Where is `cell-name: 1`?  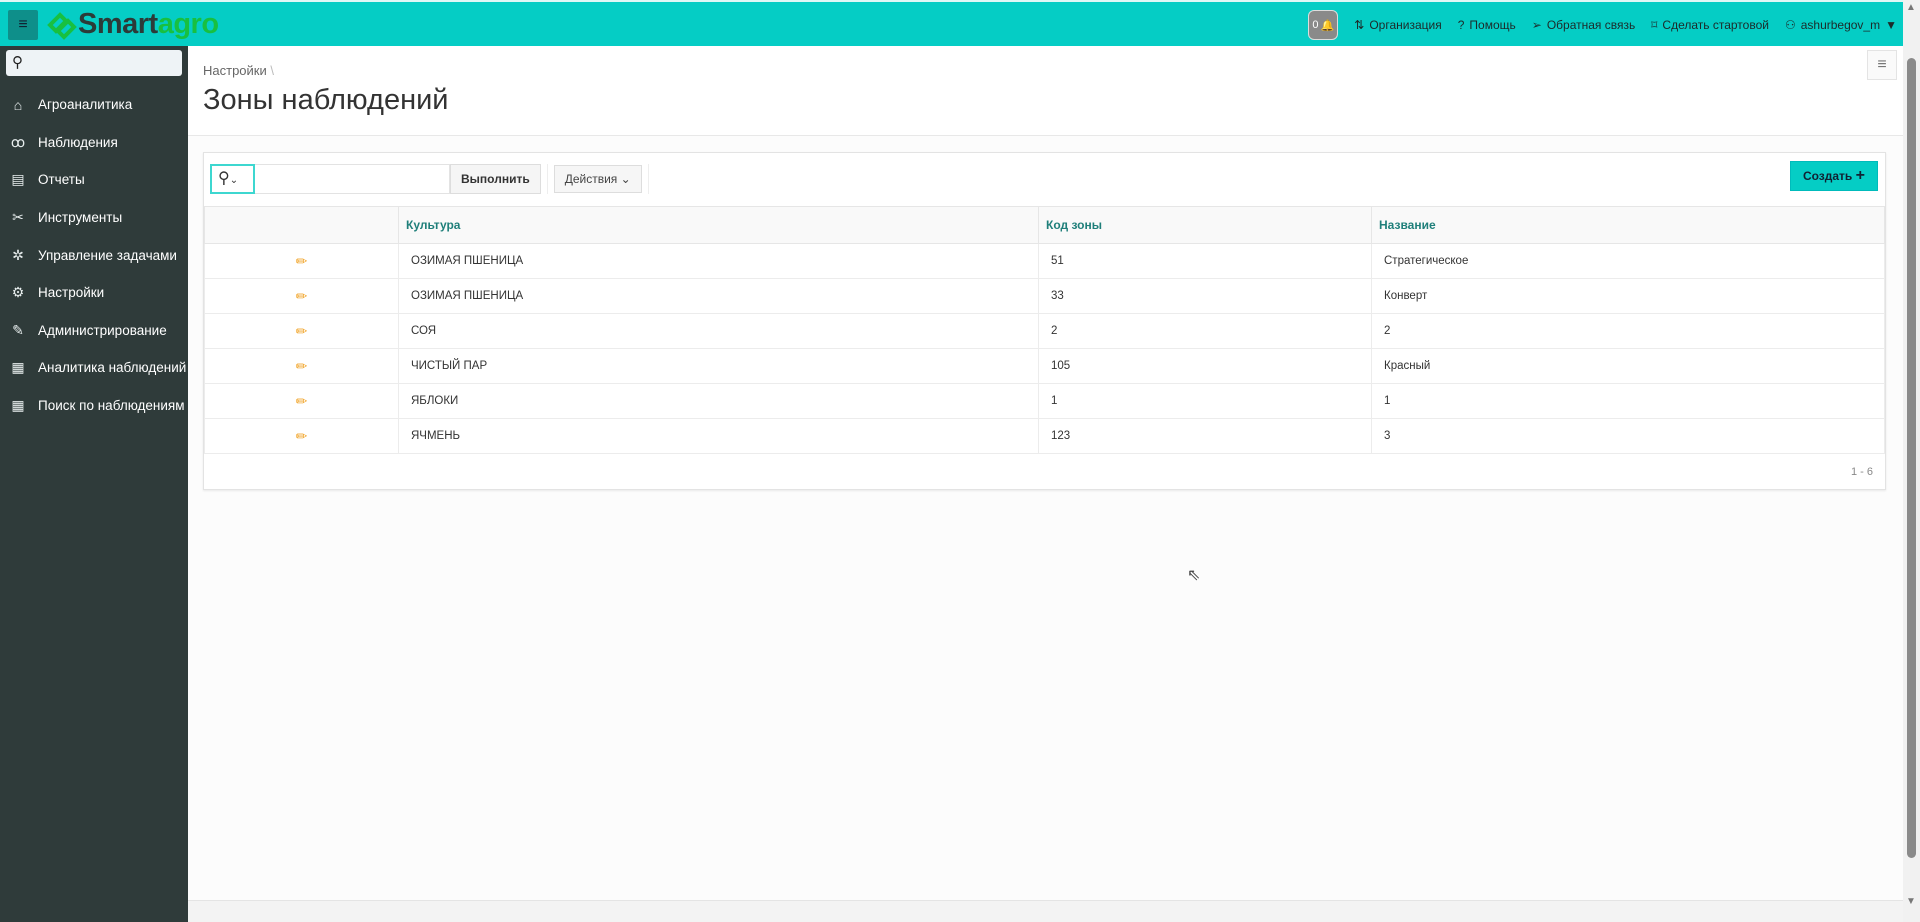 cell-name: 1 is located at coordinates (1628, 401).